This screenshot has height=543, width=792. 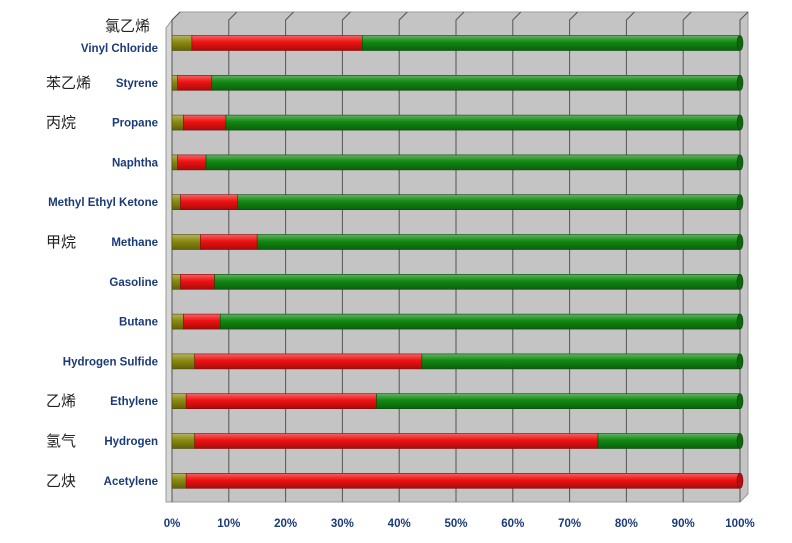 What do you see at coordinates (342, 524) in the screenshot?
I see `x-tick-label: 30%` at bounding box center [342, 524].